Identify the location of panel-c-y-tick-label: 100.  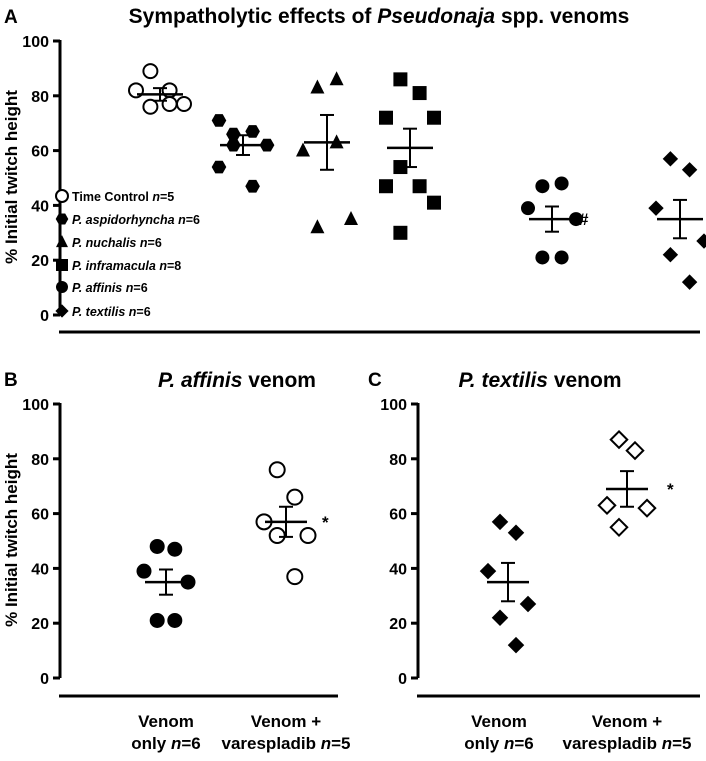
(393, 405).